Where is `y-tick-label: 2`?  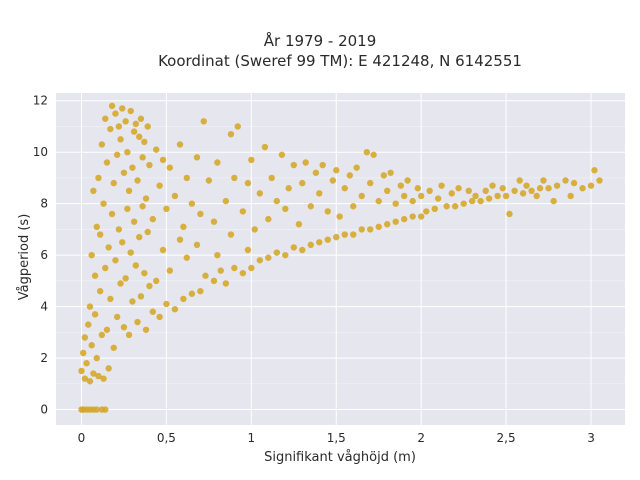 y-tick-label: 2 is located at coordinates (44, 358).